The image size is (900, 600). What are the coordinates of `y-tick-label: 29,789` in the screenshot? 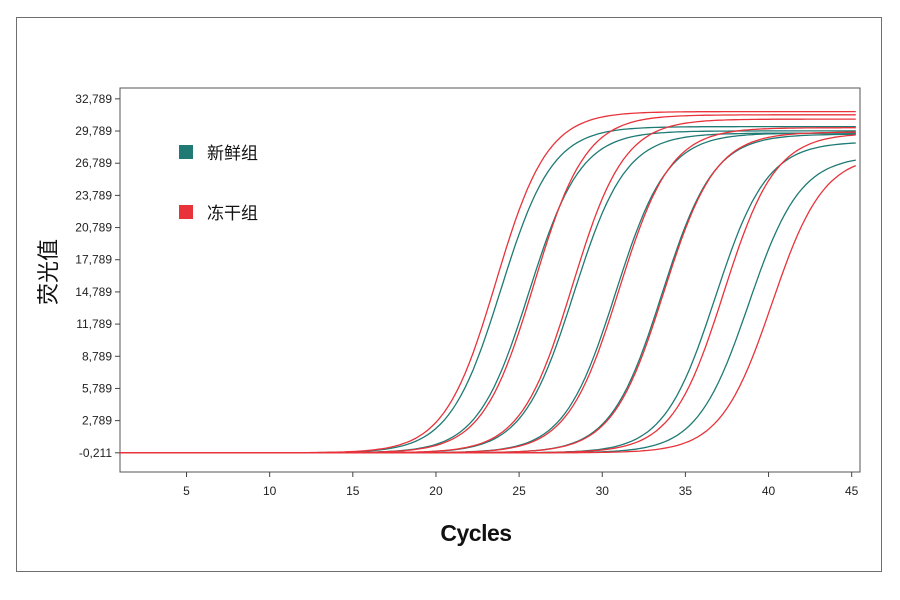 It's located at (93, 131).